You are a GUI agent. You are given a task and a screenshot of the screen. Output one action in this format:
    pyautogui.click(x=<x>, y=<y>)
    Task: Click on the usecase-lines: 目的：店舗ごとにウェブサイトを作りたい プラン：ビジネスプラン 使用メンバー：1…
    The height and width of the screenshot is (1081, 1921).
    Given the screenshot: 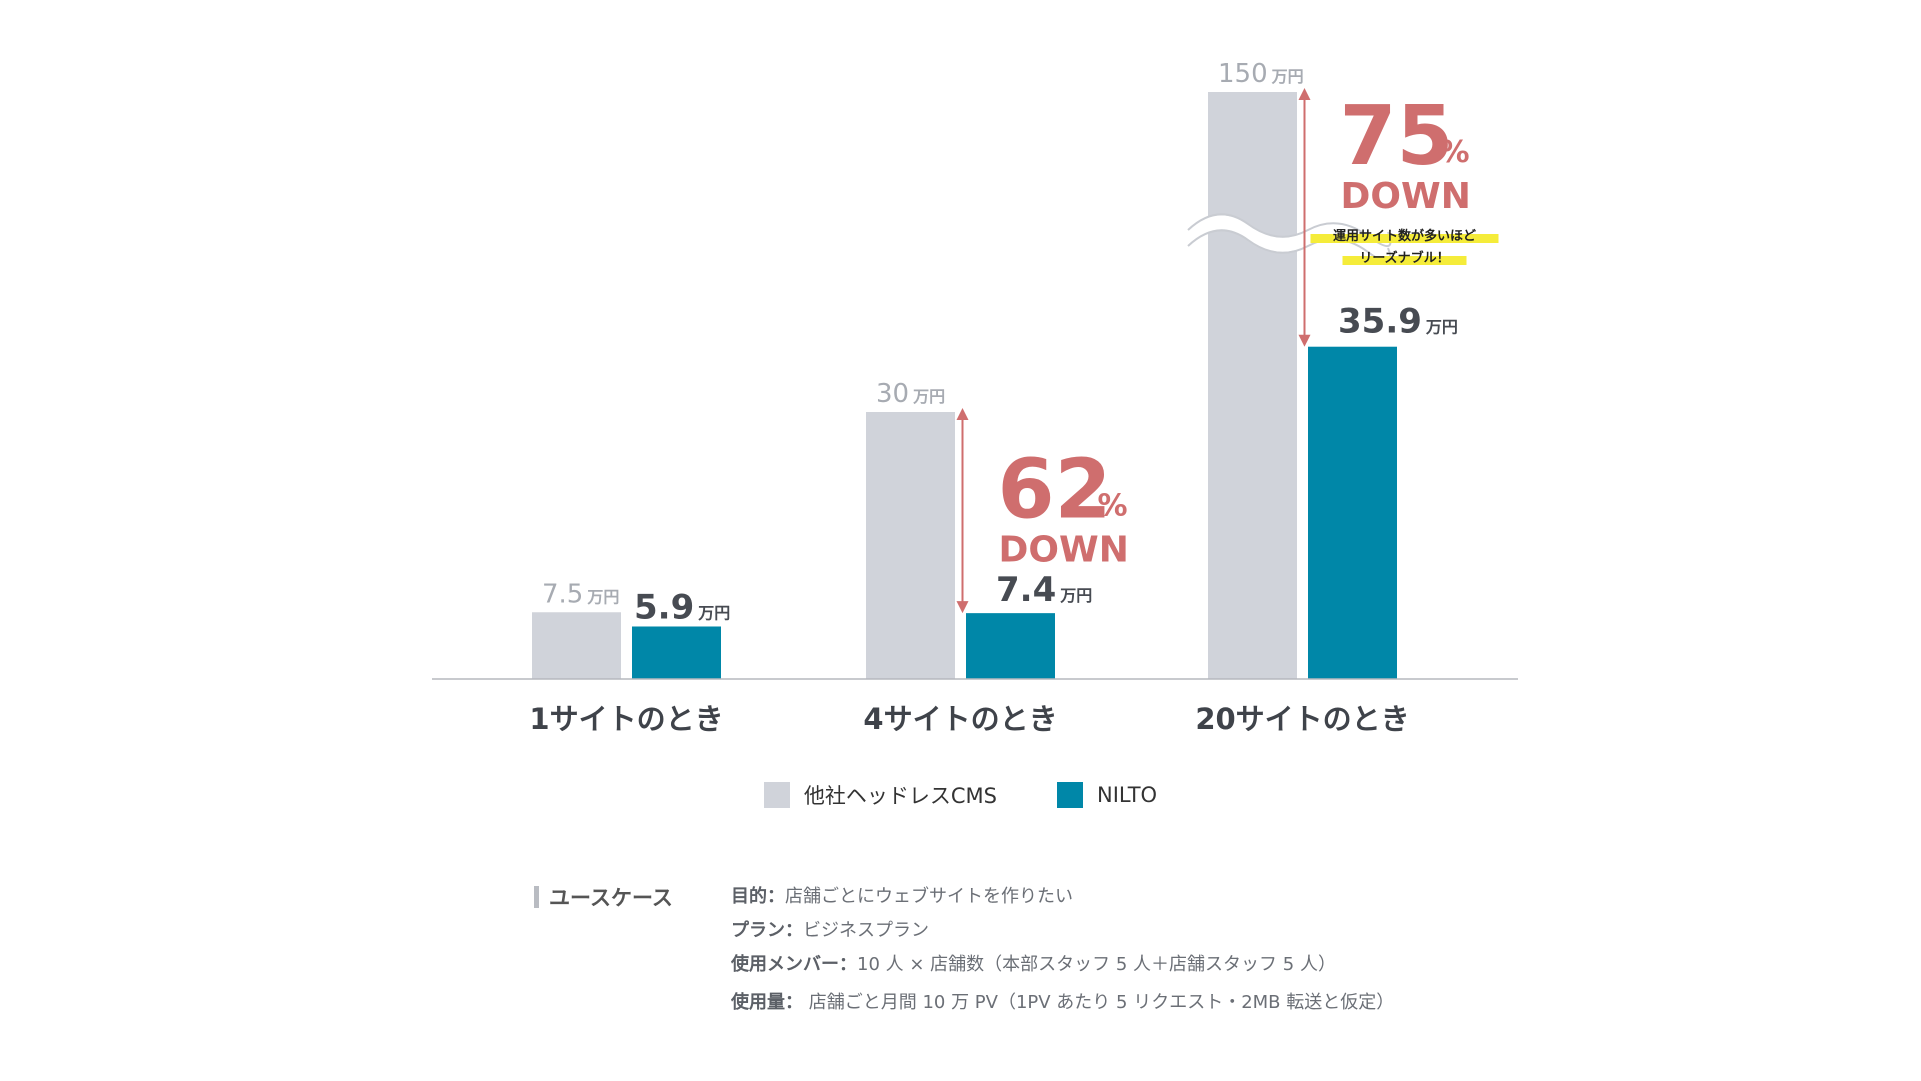 What is the action you would take?
    pyautogui.click(x=1062, y=950)
    